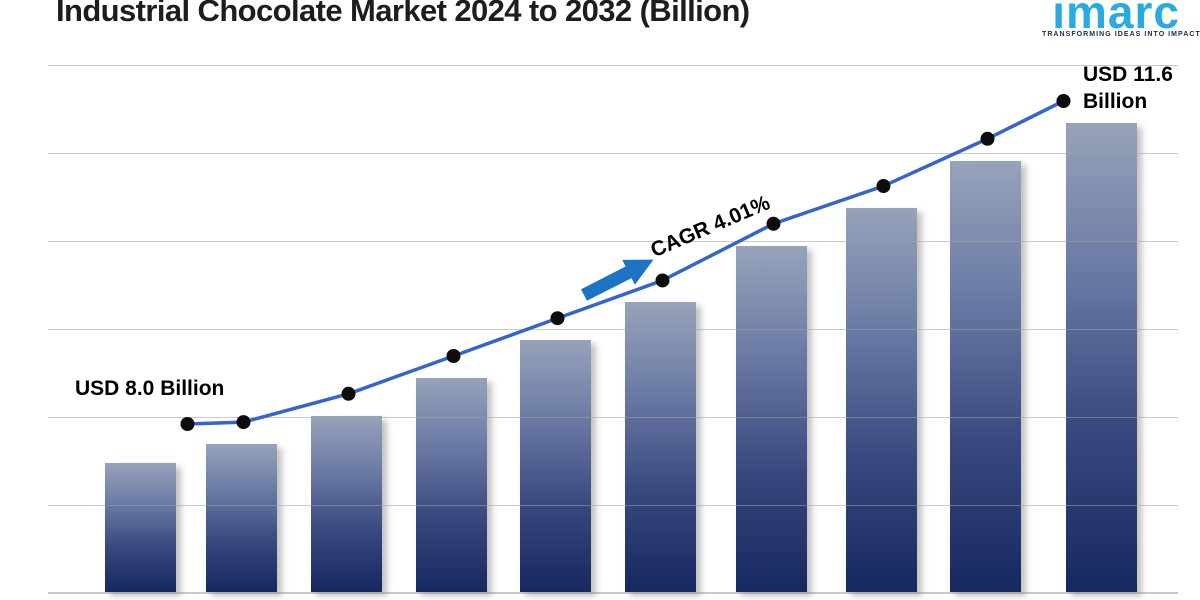 The image size is (1200, 600). I want to click on growth-arrow-icon, so click(617, 280).